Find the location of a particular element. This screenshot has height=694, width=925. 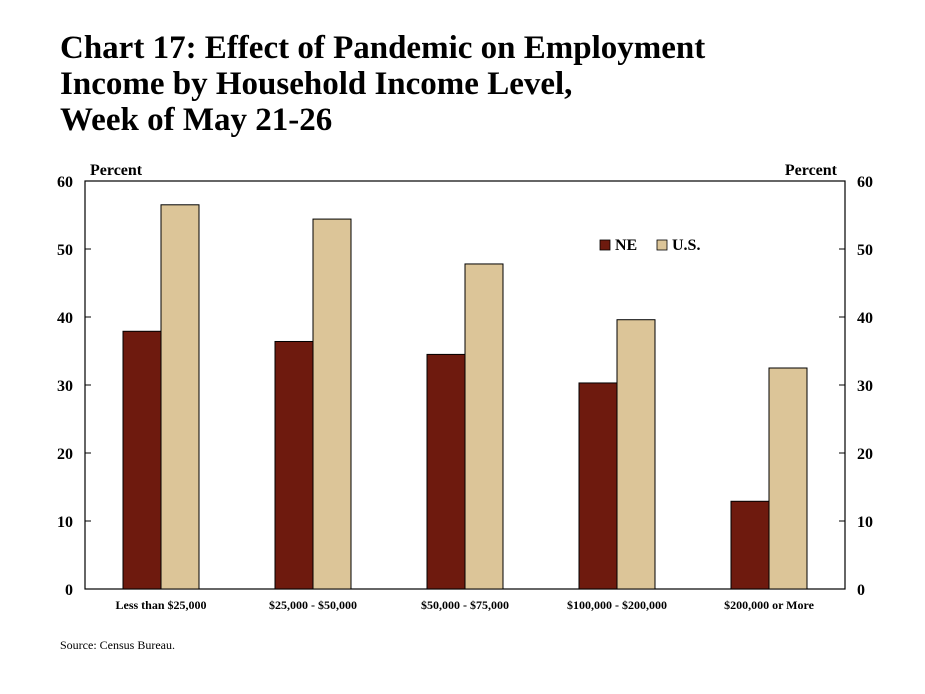

right-tick-label: 50 is located at coordinates (865, 250).